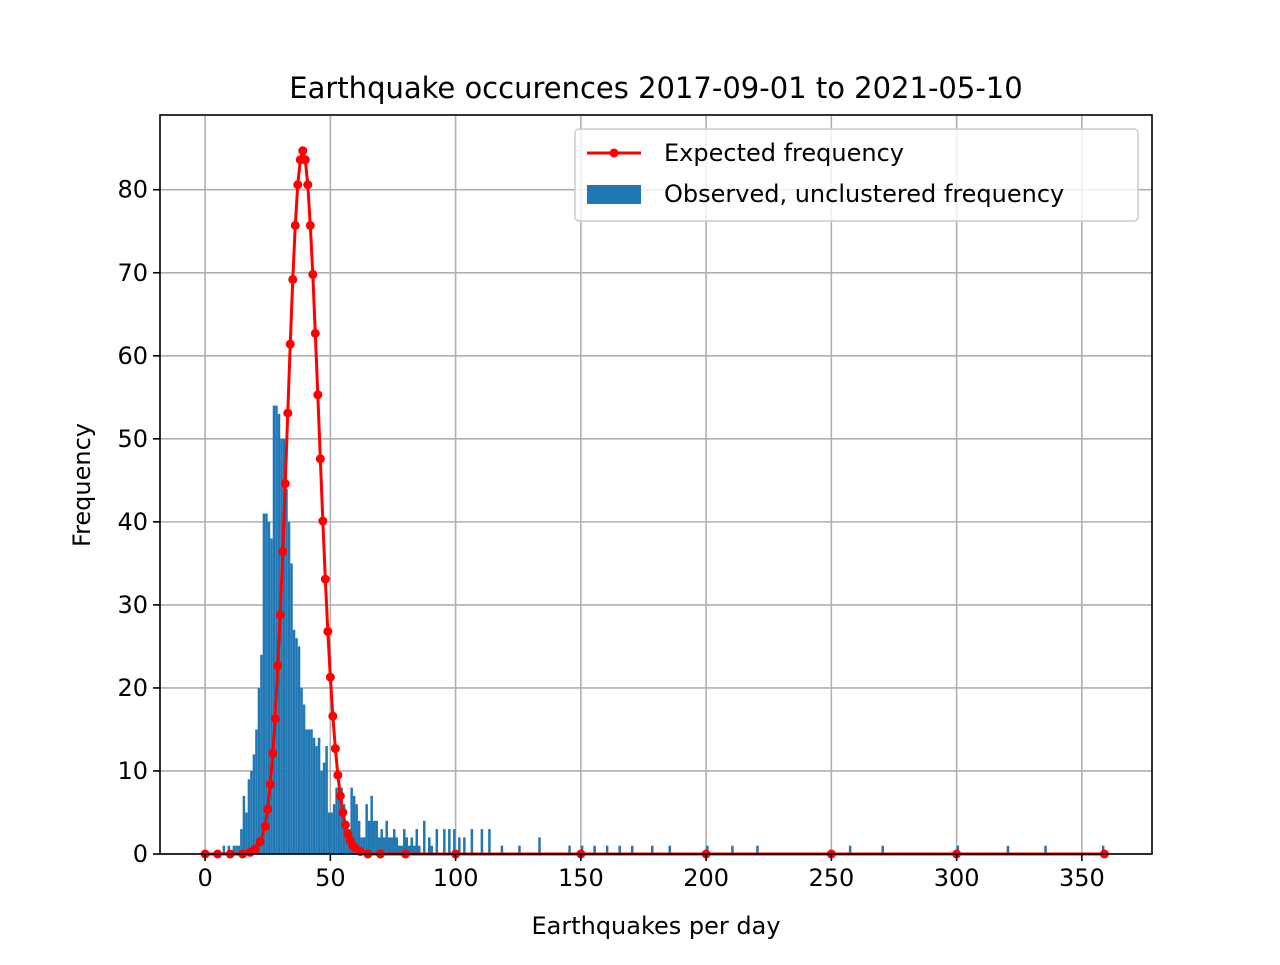  What do you see at coordinates (856, 175) in the screenshot?
I see `legend-box` at bounding box center [856, 175].